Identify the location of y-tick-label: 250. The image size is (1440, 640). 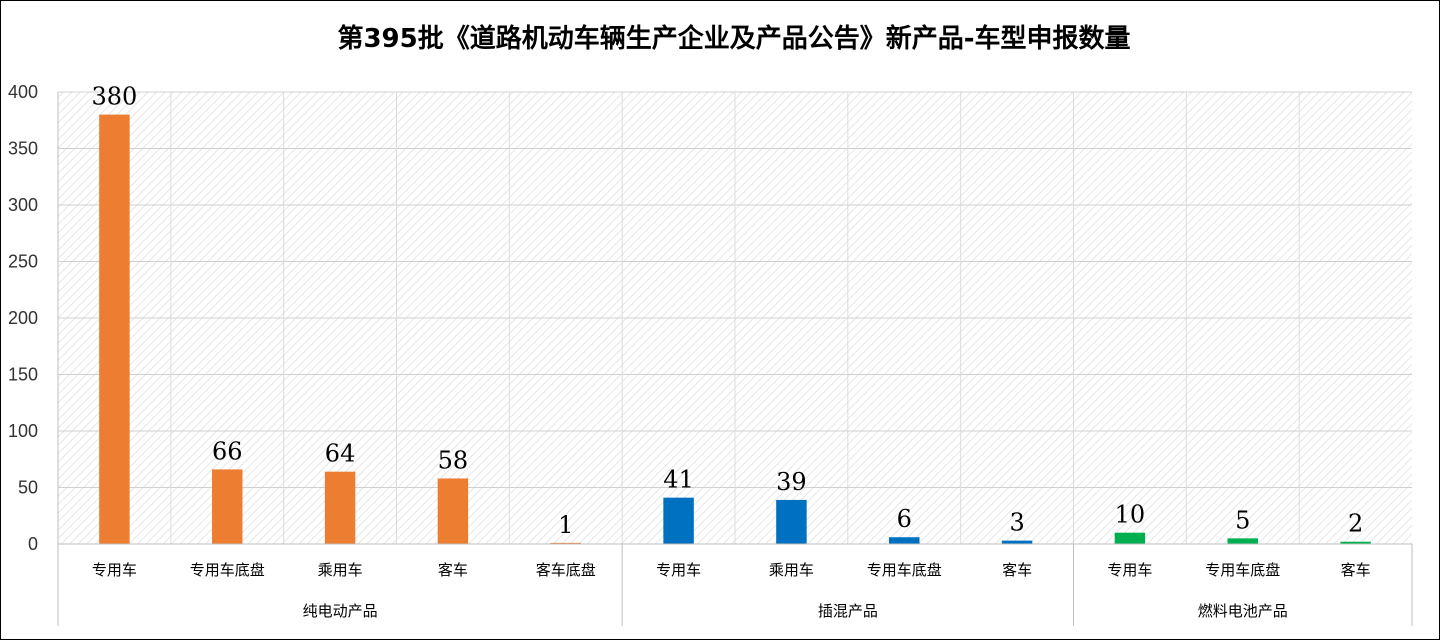
(23, 262).